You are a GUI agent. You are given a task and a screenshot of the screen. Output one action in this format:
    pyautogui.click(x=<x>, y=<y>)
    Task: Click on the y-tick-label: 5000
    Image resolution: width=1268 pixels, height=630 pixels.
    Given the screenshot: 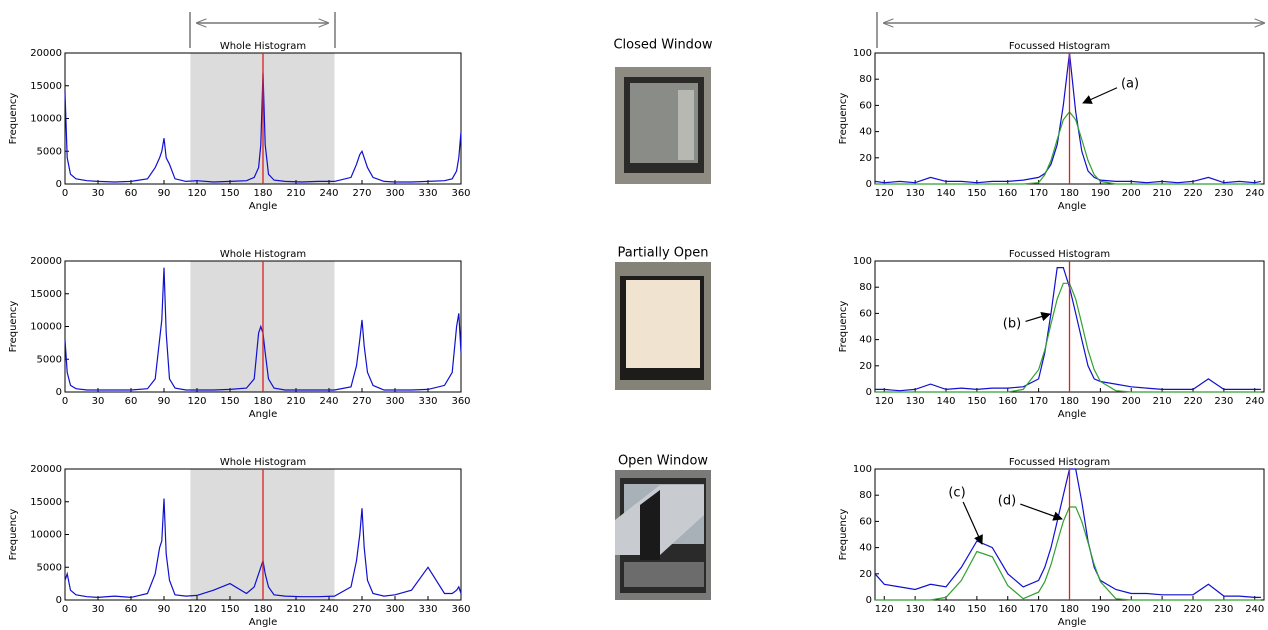 What is the action you would take?
    pyautogui.click(x=49, y=567)
    